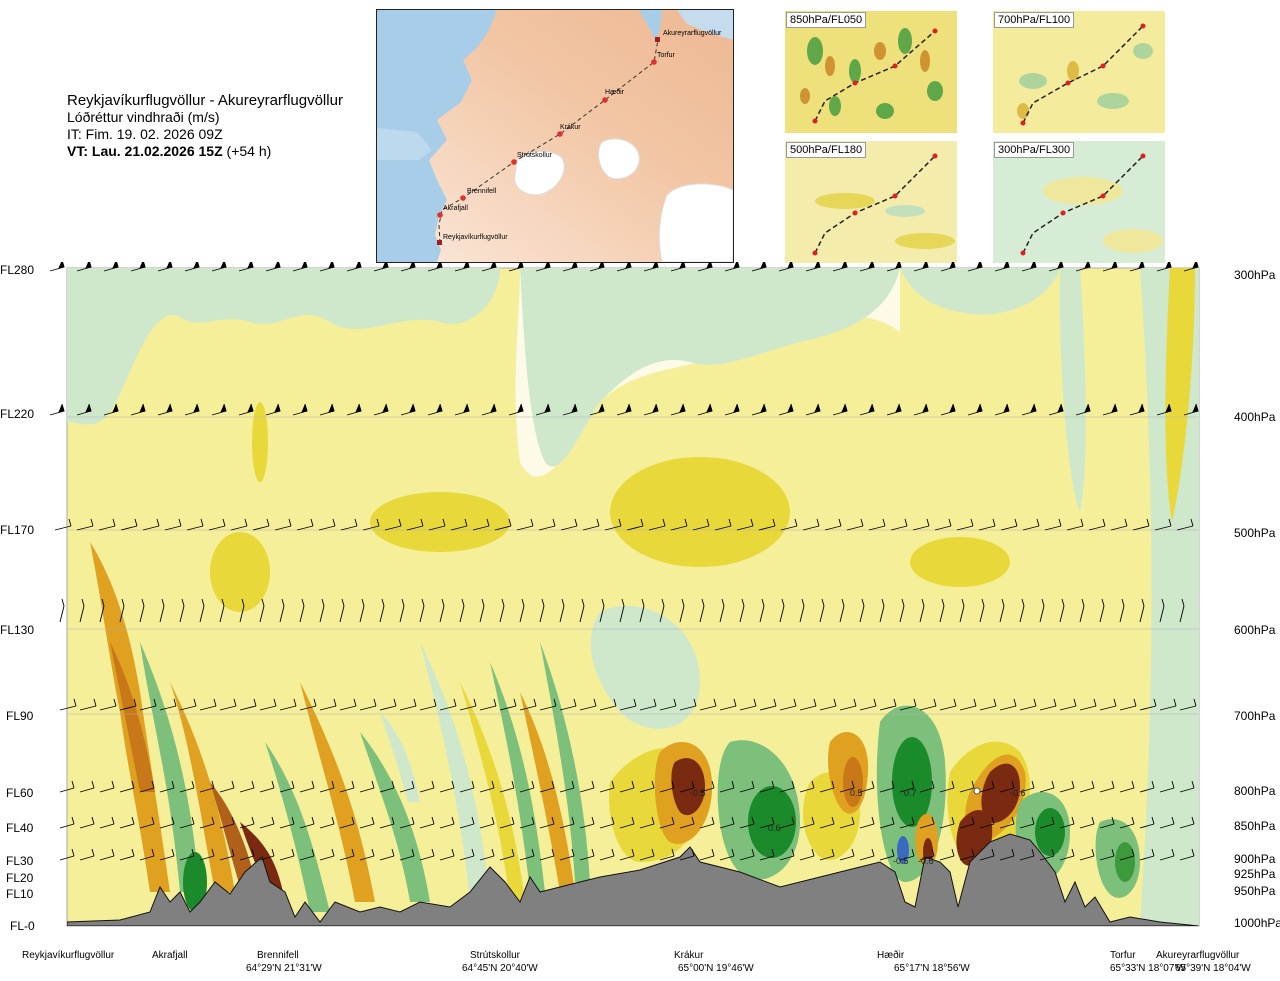  I want to click on hpa-label: 600hPa, so click(1255, 630).